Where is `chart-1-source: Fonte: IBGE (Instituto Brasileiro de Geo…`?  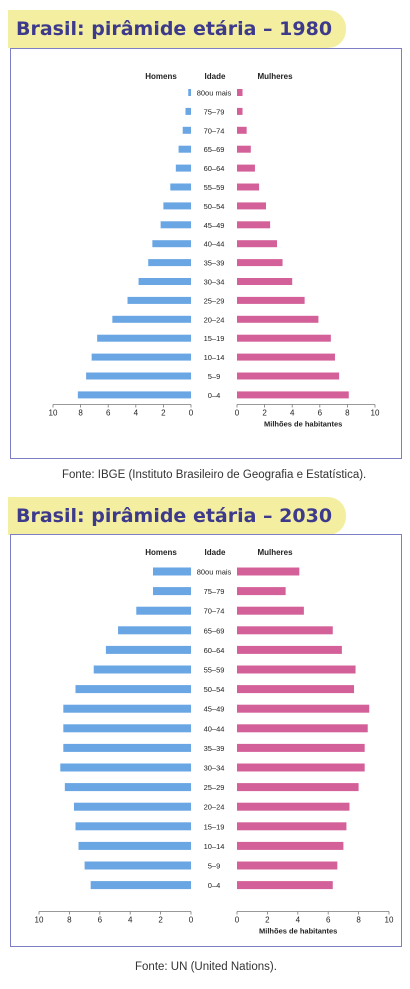 chart-1-source: Fonte: IBGE (Instituto Brasileiro de Geo… is located at coordinates (214, 475).